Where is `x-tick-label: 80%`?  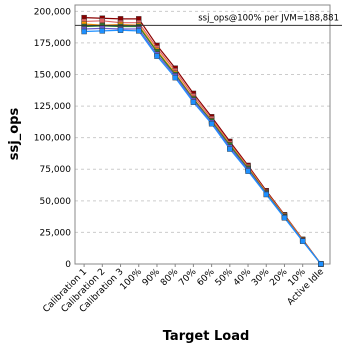 x-tick-label: 80% is located at coordinates (170, 278).